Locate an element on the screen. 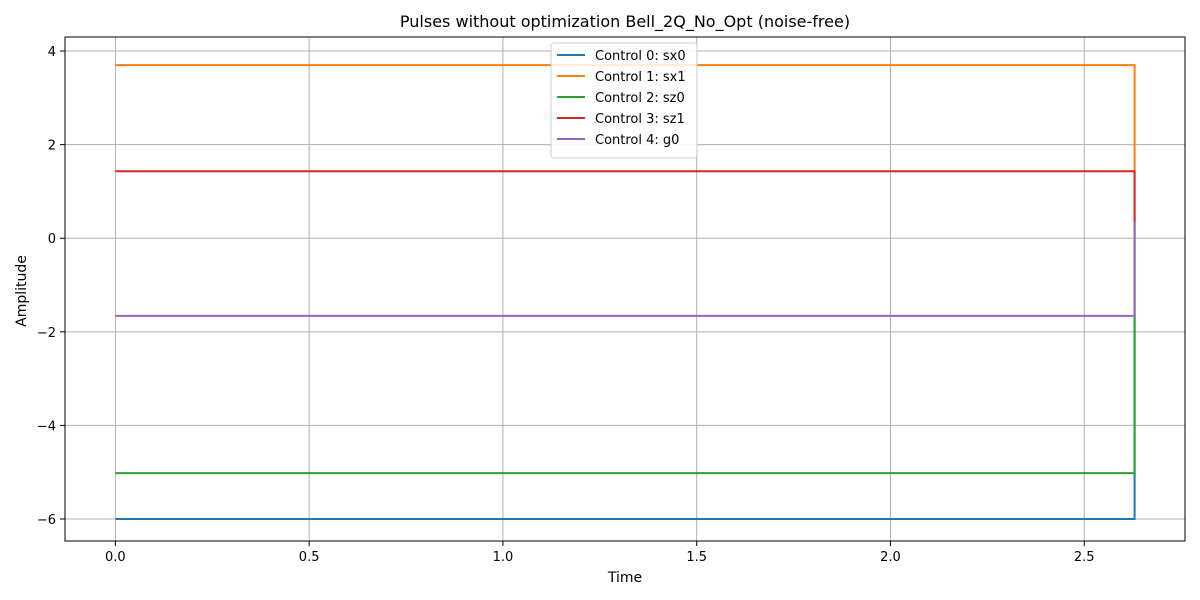 The image size is (1200, 600). y-axis-title: Amplitude is located at coordinates (22, 291).